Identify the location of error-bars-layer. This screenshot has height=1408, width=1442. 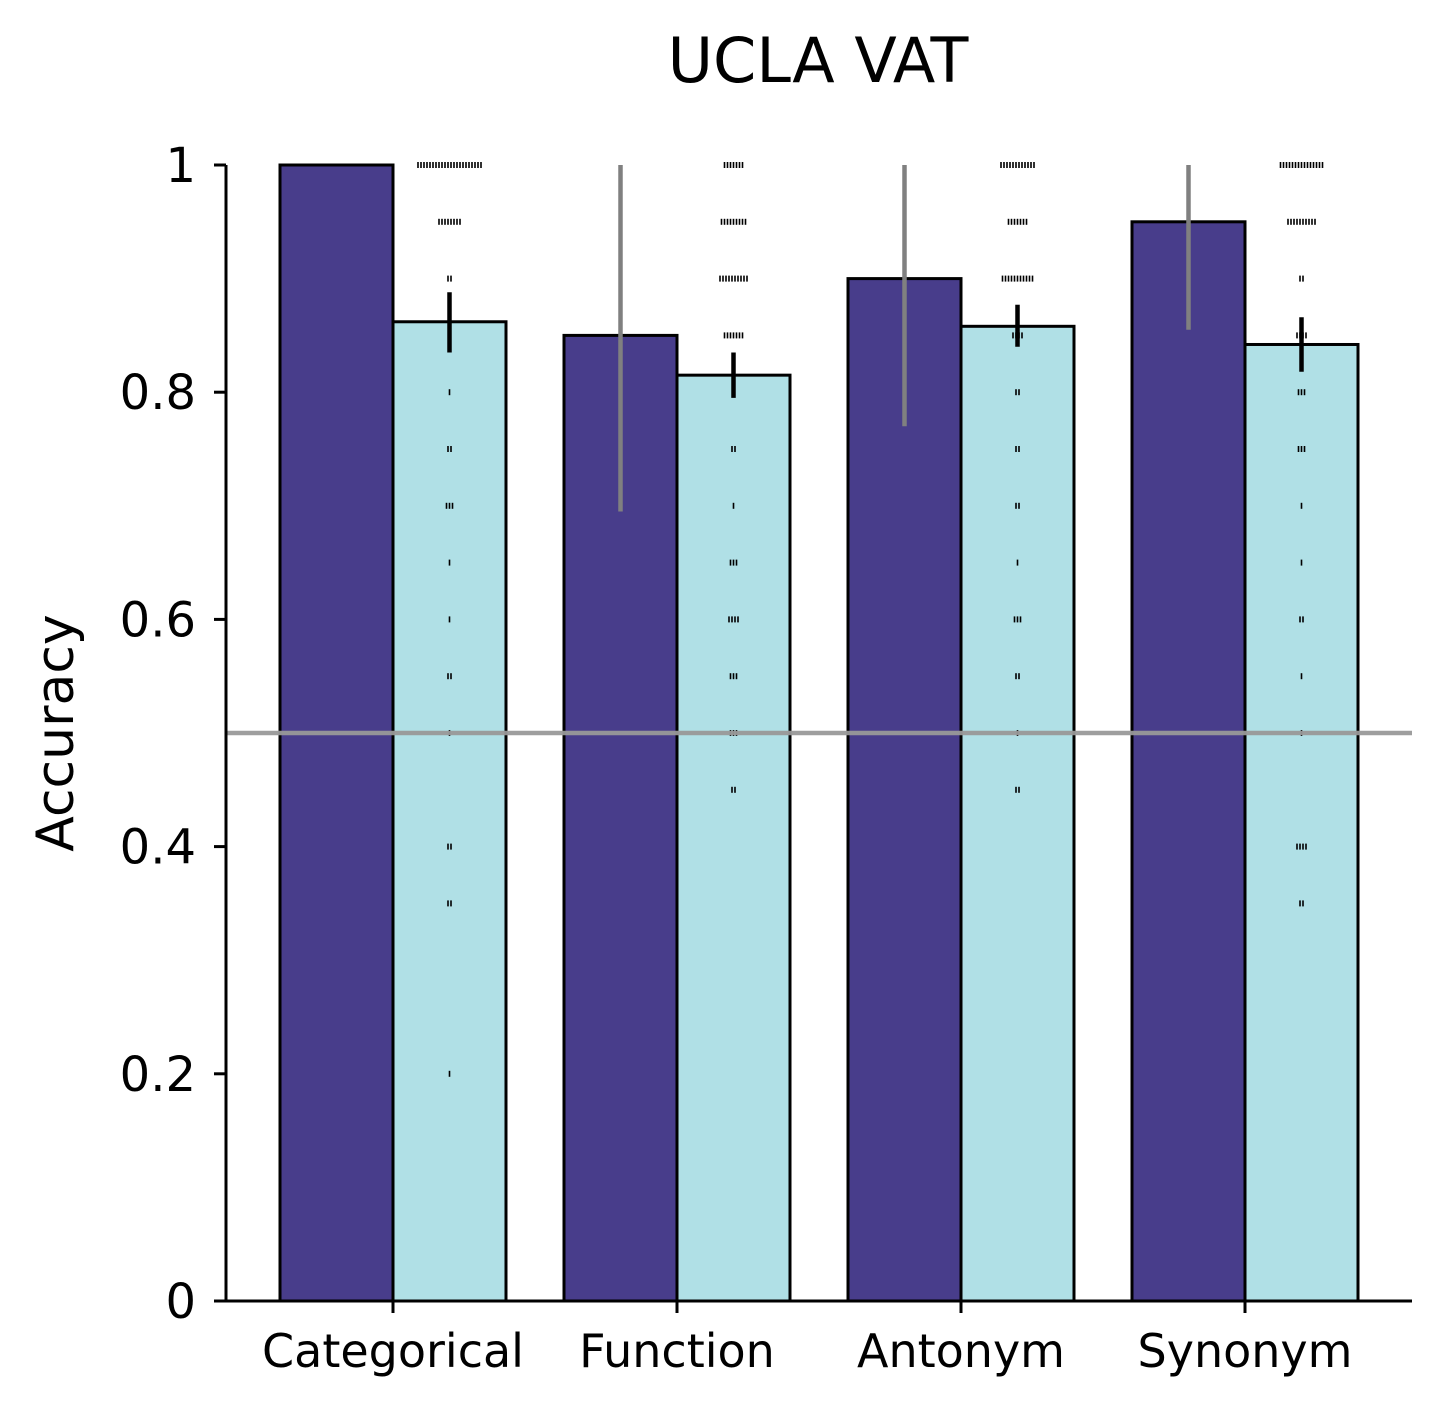
(875, 338).